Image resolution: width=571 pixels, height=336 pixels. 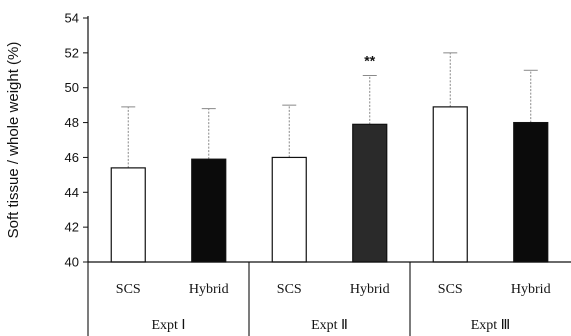 What do you see at coordinates (72, 262) in the screenshot?
I see `y-tick-label: 40` at bounding box center [72, 262].